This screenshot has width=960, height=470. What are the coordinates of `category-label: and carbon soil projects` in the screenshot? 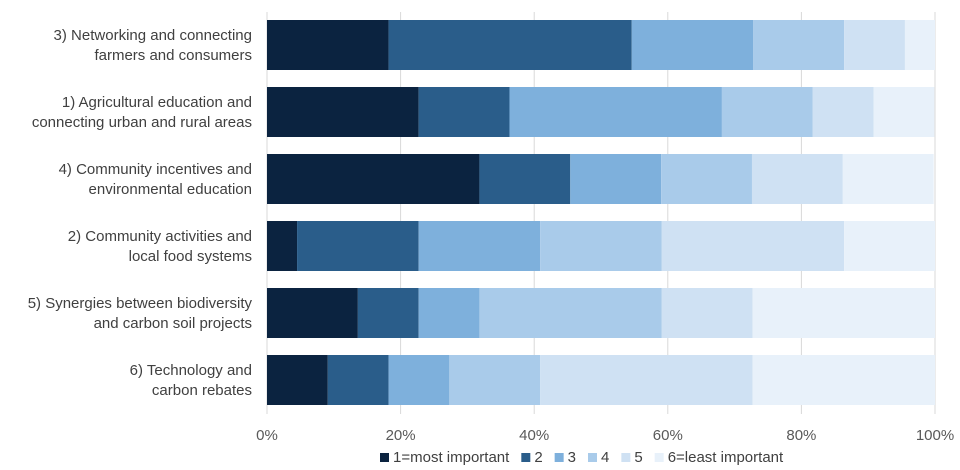 It's located at (173, 323).